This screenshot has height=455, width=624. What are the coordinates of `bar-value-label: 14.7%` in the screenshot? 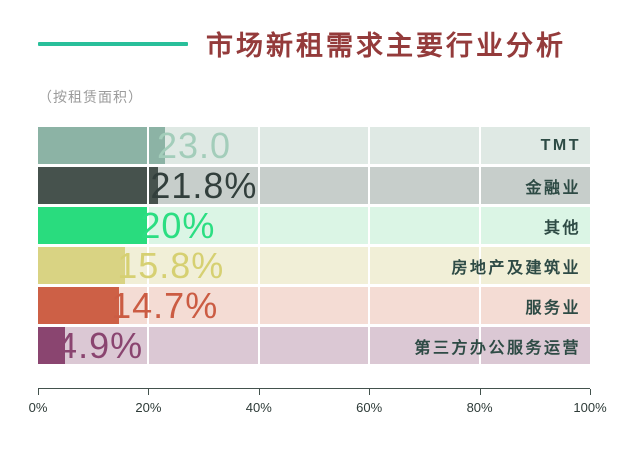 It's located at (165, 305).